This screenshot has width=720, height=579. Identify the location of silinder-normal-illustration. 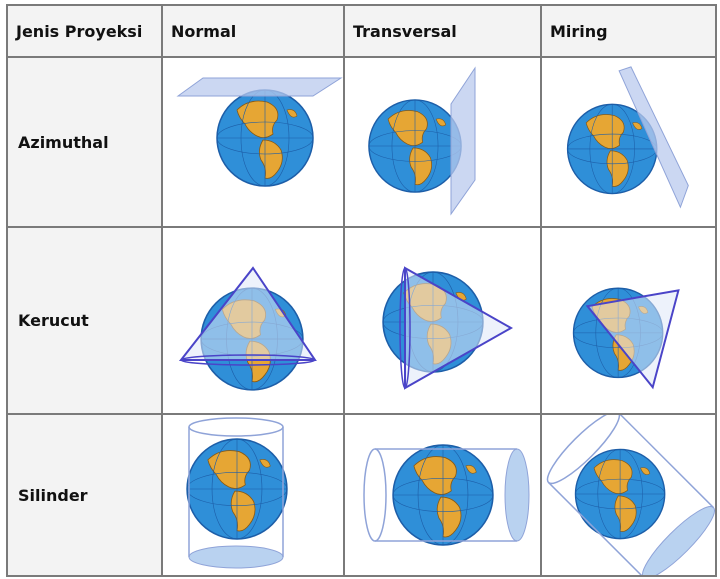
(237, 493).